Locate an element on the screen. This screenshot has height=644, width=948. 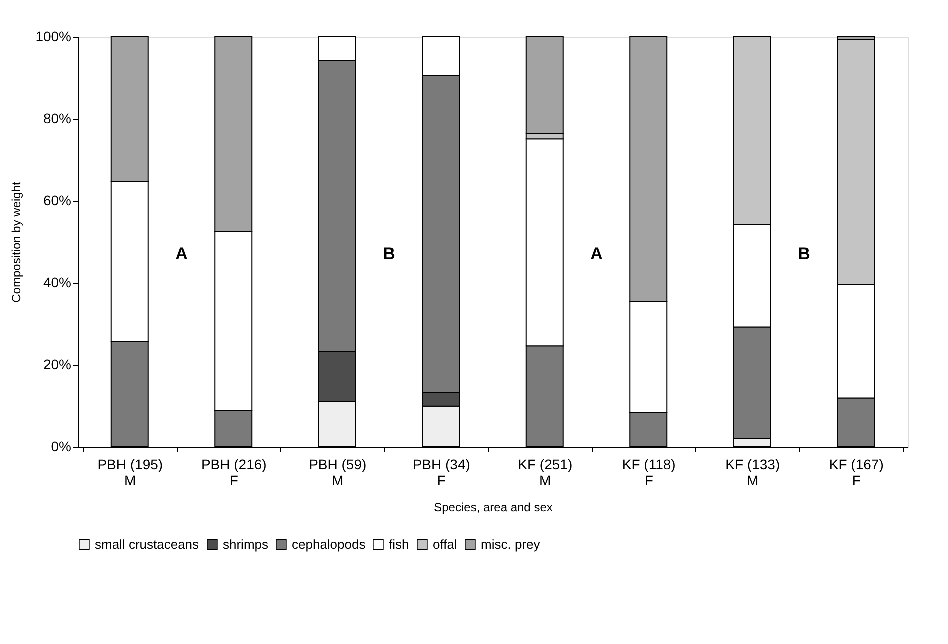
y-axis-title: Composition by weight is located at coordinates (17, 242).